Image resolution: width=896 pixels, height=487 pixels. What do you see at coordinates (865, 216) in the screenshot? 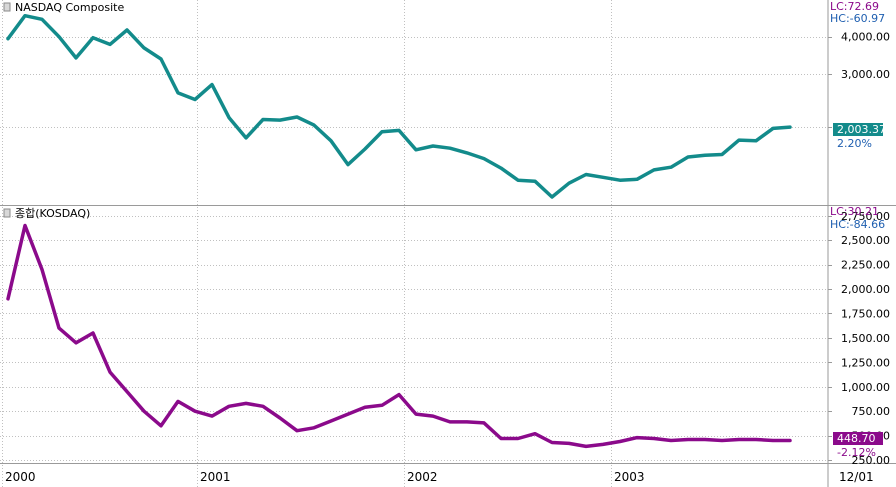
I see `y-tick-label: 2,750.00` at bounding box center [865, 216].